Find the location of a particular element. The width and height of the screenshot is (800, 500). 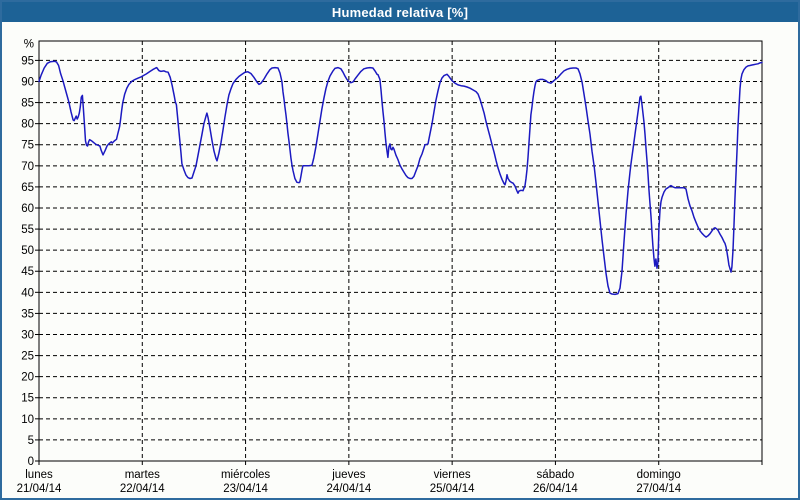

y-tick-label: 10 is located at coordinates (27, 420).